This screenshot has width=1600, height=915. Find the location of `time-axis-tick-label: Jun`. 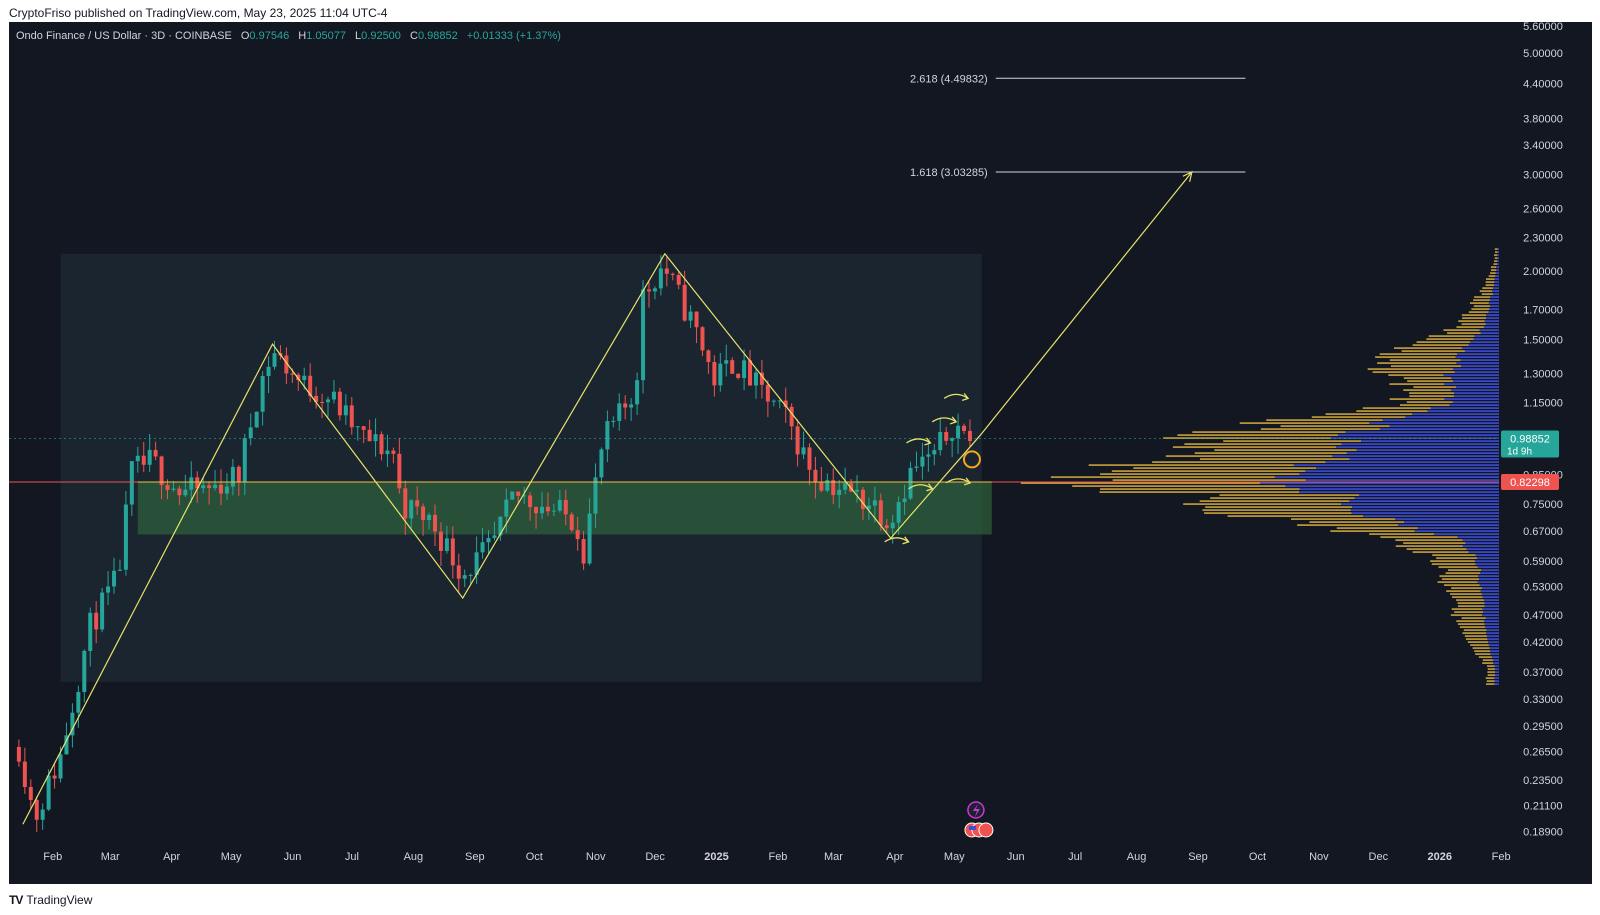

time-axis-tick-label: Jun is located at coordinates (1016, 857).